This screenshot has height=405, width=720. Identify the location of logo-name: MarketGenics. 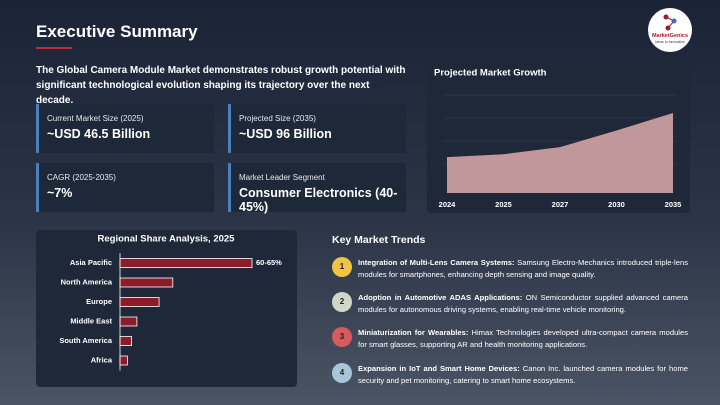
(670, 36).